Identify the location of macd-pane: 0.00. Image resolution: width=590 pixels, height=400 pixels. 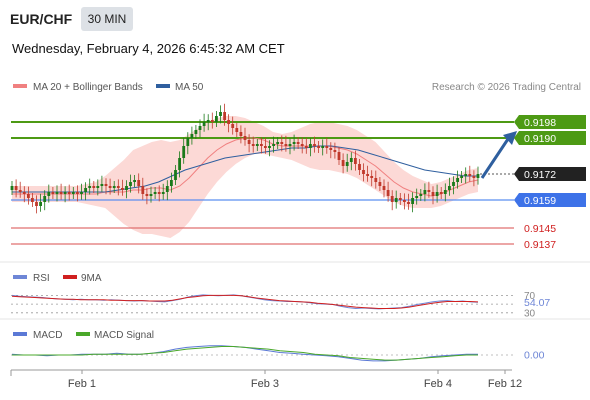
(278, 353).